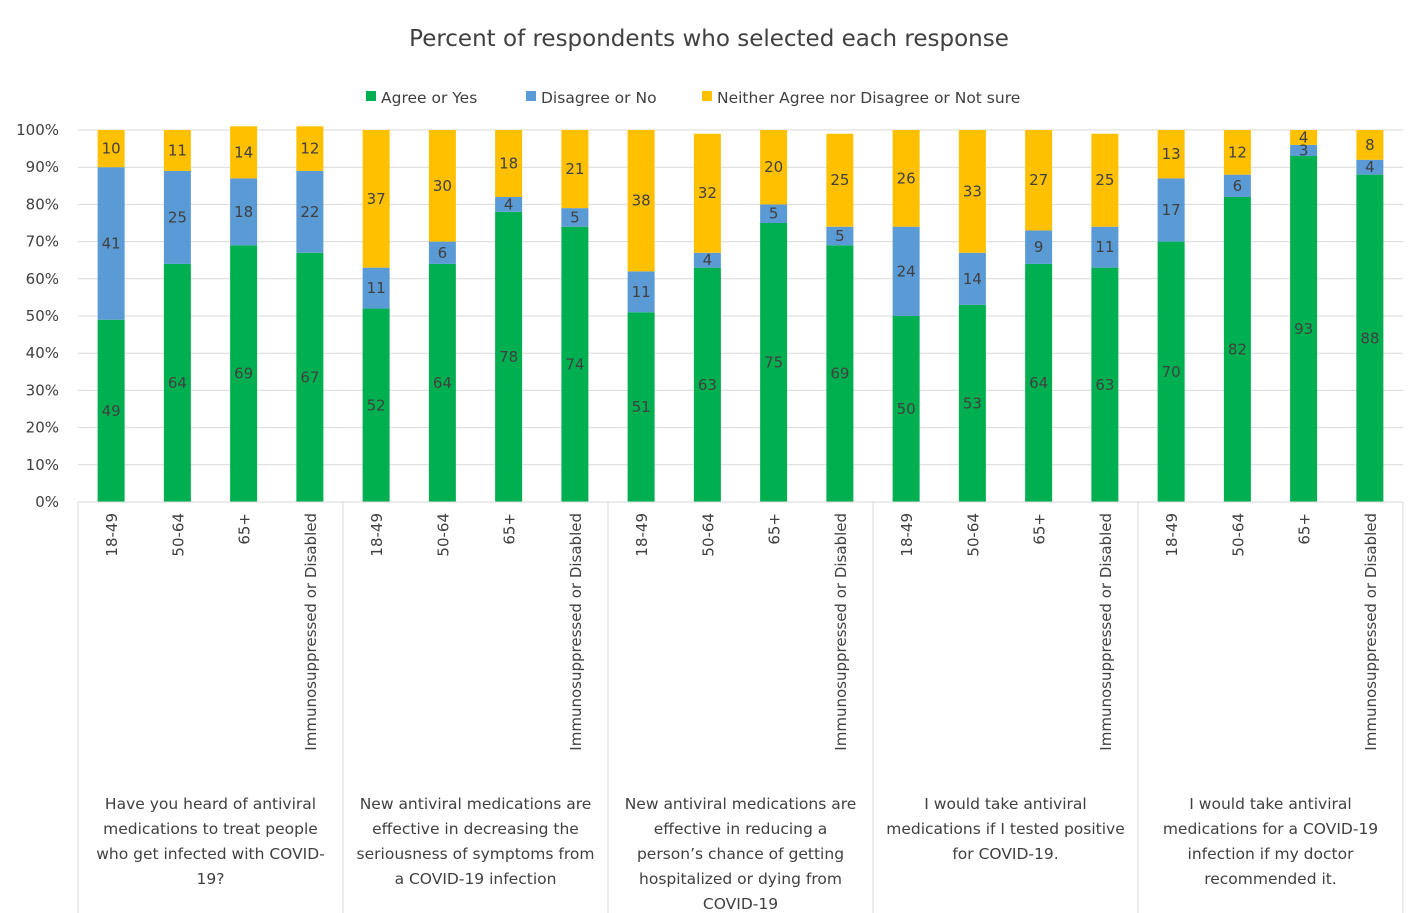 The image size is (1411, 913). What do you see at coordinates (429, 98) in the screenshot?
I see `legend-label: Agree or Yes` at bounding box center [429, 98].